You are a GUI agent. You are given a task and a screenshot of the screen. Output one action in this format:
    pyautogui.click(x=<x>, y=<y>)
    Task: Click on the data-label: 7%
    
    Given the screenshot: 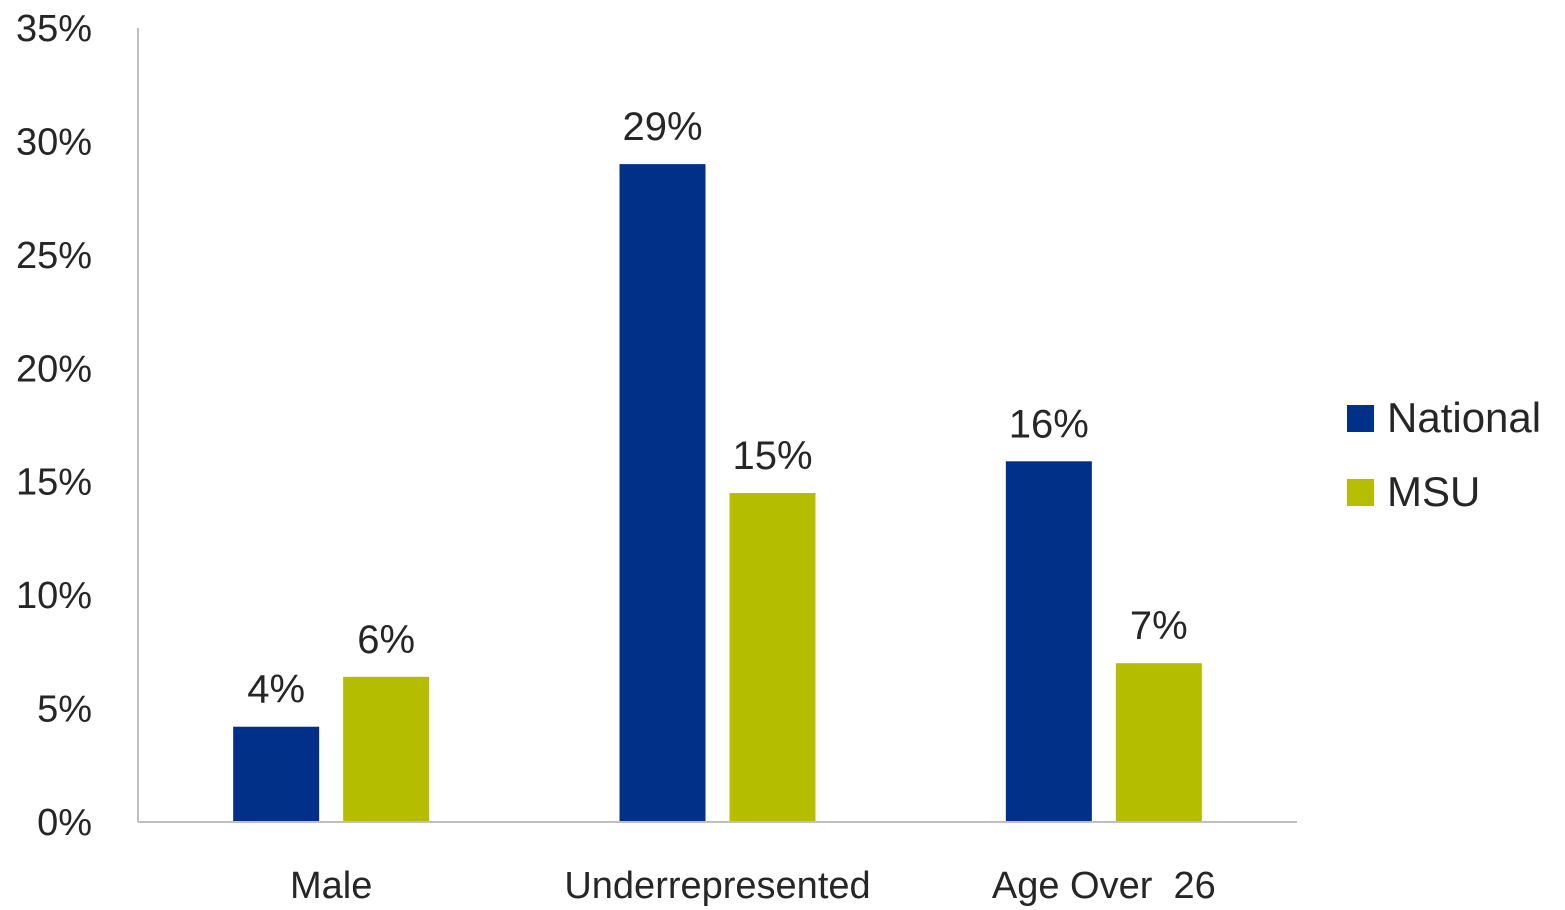 What is the action you would take?
    pyautogui.click(x=1159, y=626)
    